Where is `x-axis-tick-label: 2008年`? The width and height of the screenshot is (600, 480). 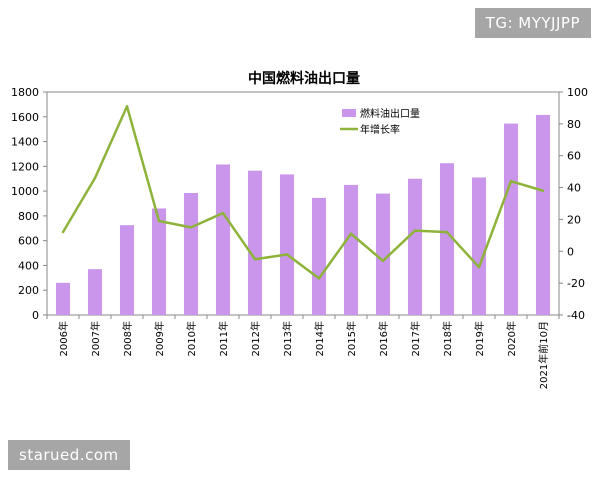
x-axis-tick-label: 2008年 is located at coordinates (127, 338).